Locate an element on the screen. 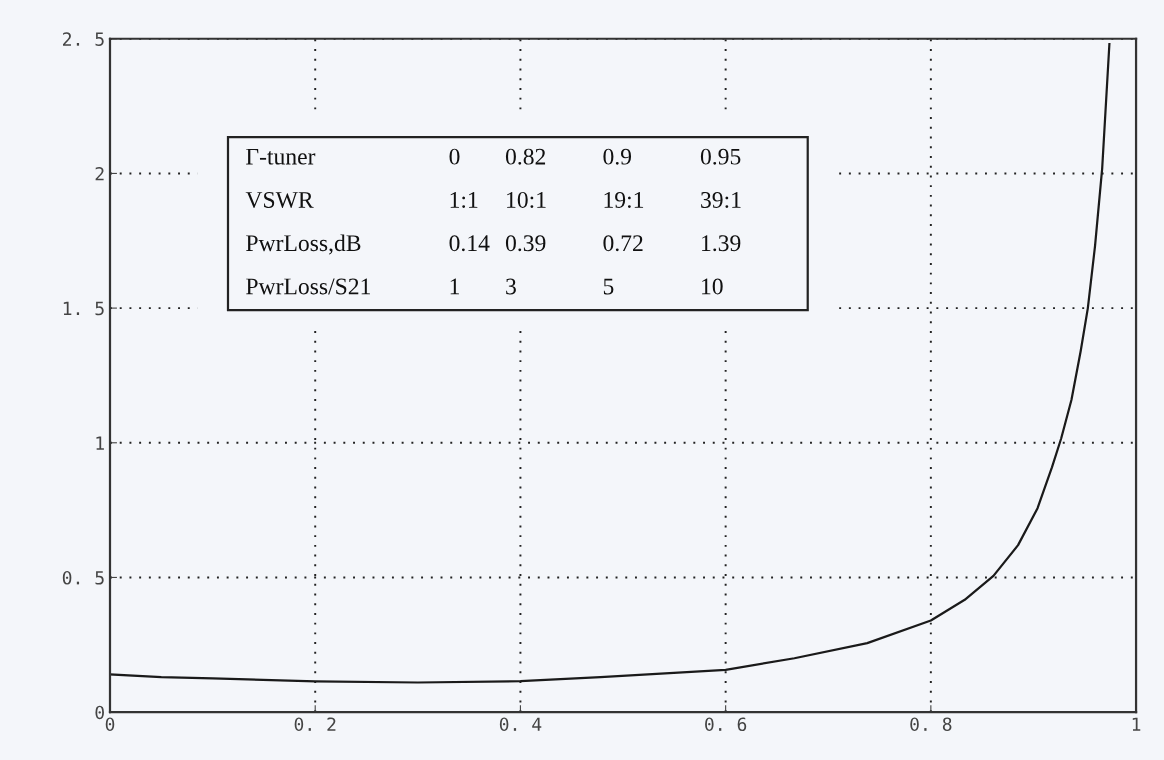 This screenshot has width=1164, height=760. x-tick-label: 0. 8 is located at coordinates (931, 724).